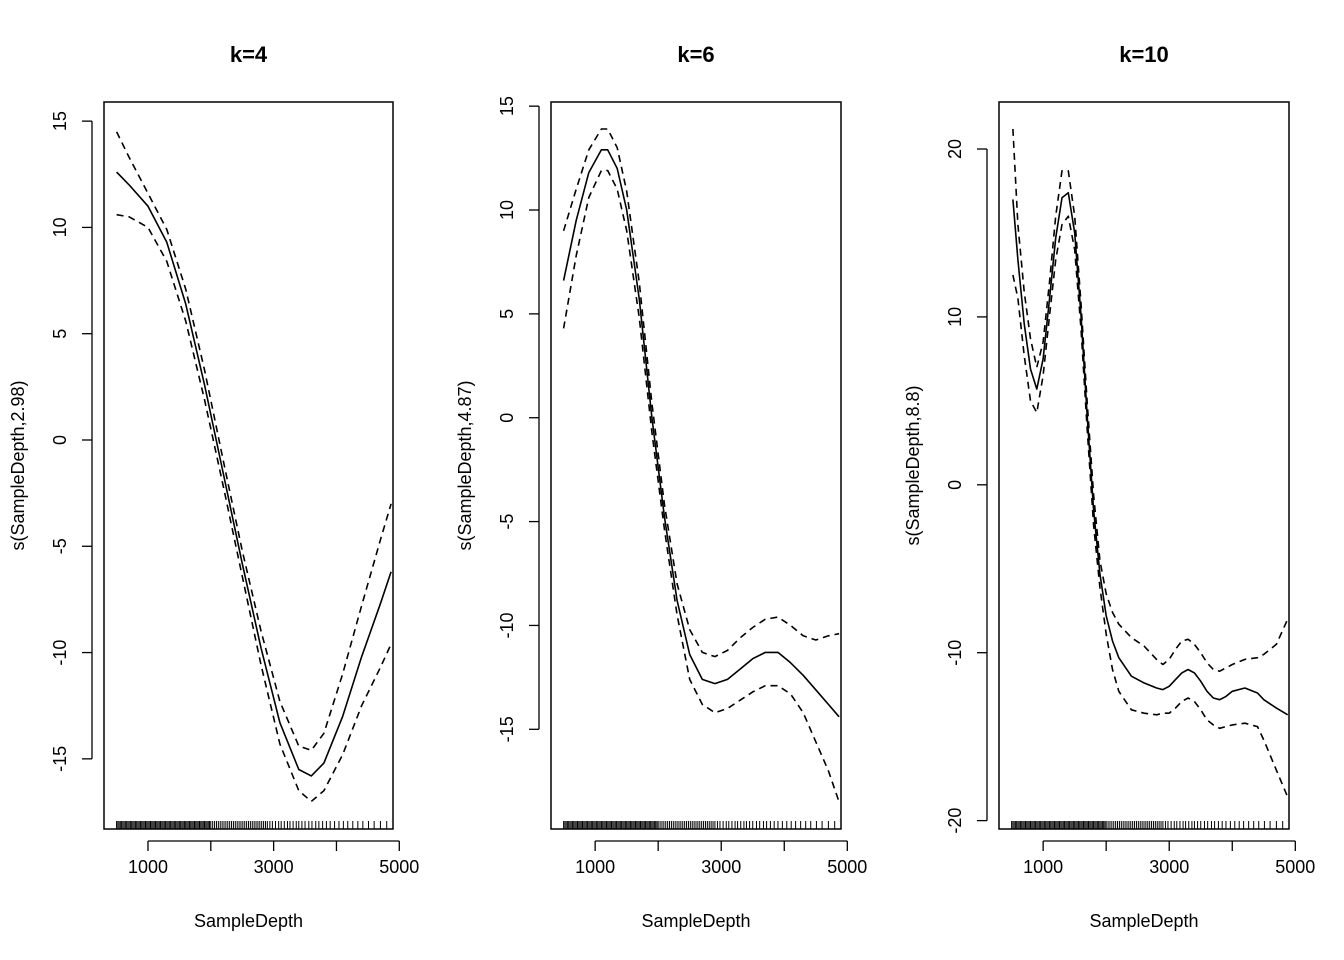  I want to click on panel-title: k=10, so click(1144, 54).